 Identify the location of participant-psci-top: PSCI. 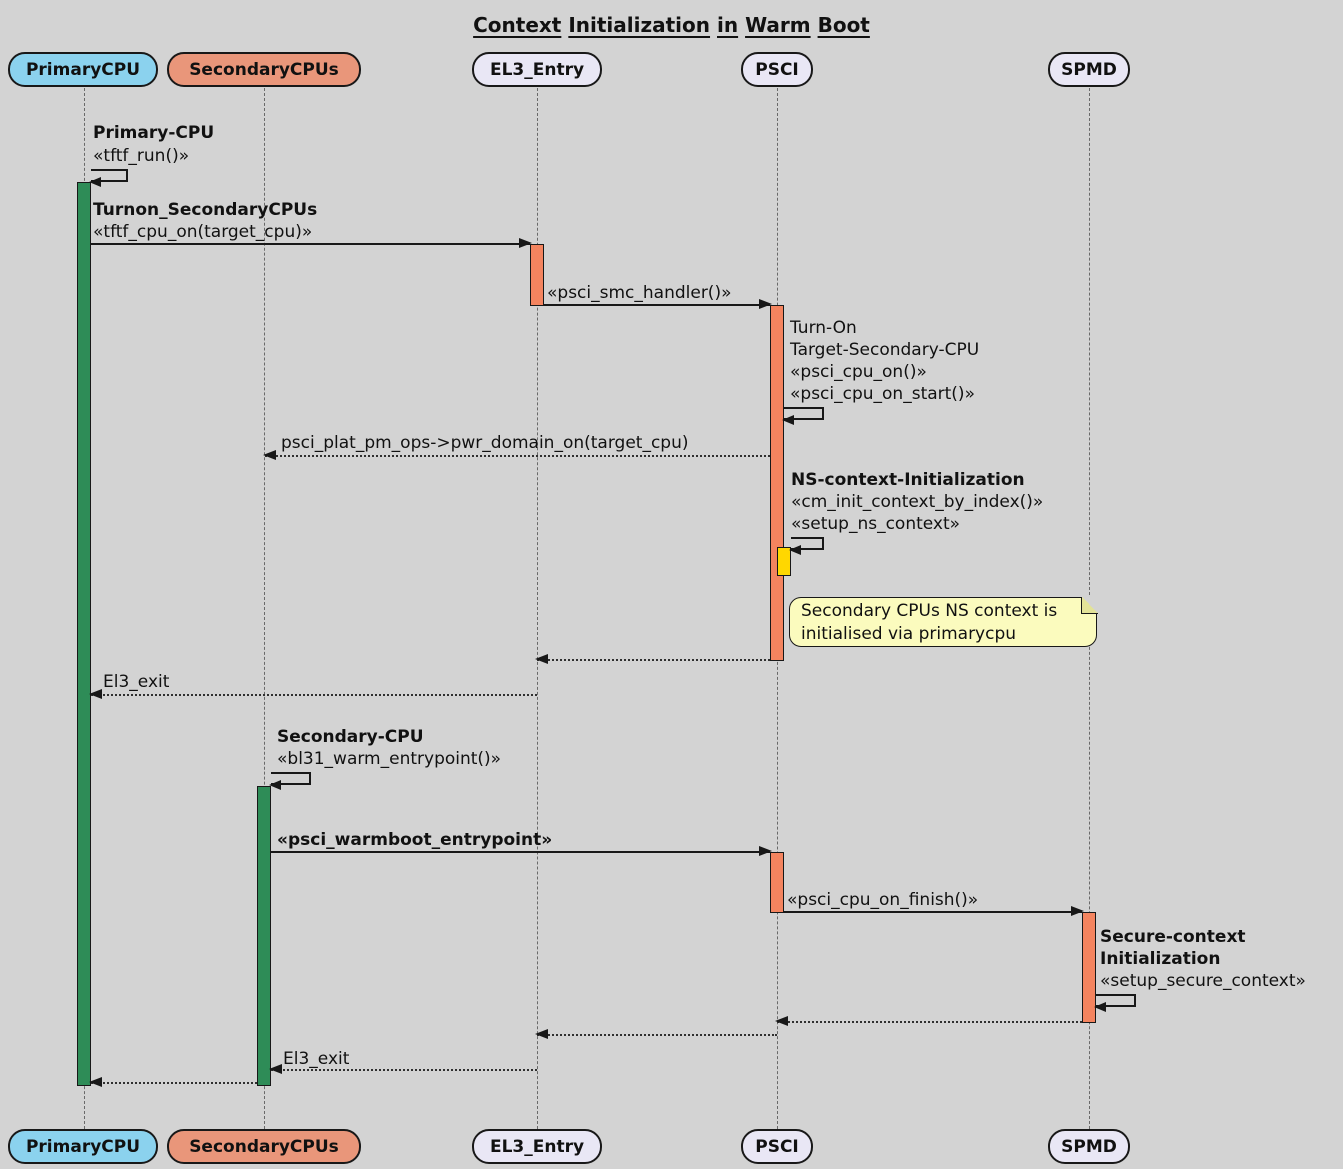
(777, 69).